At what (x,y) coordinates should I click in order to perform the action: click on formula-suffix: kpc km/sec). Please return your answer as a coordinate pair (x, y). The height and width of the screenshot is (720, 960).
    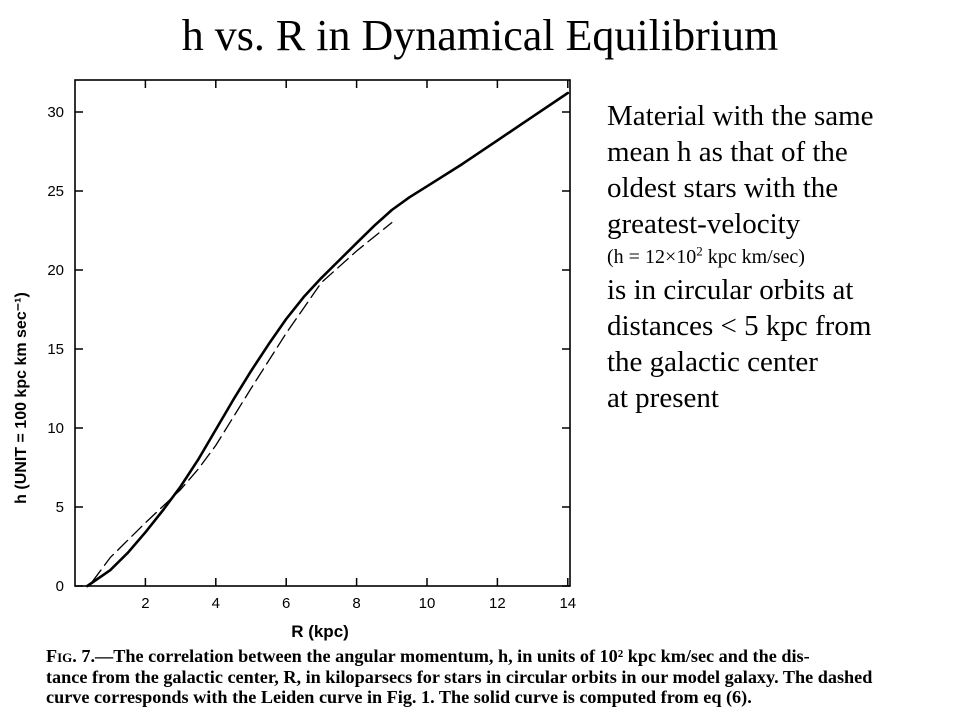
    Looking at the image, I should click on (753, 257).